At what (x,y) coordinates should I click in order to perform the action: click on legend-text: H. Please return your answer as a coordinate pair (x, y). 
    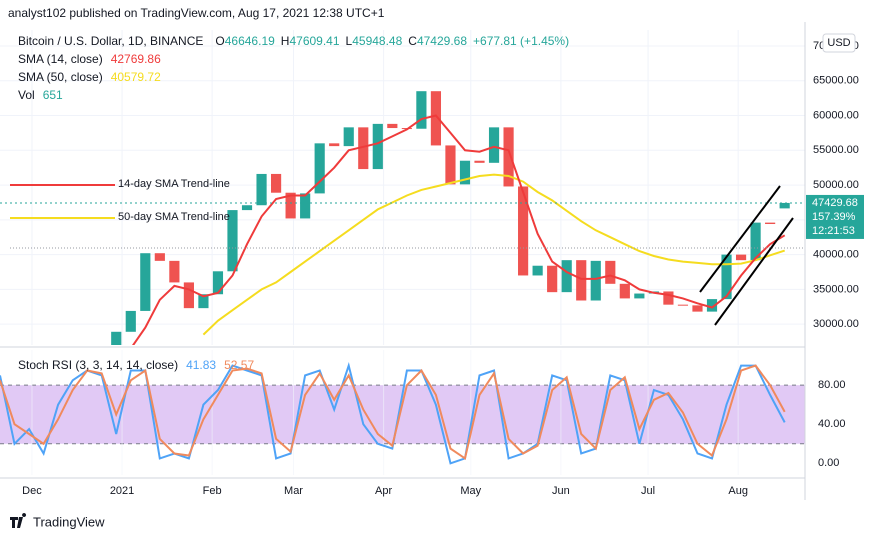
    Looking at the image, I should click on (285, 41).